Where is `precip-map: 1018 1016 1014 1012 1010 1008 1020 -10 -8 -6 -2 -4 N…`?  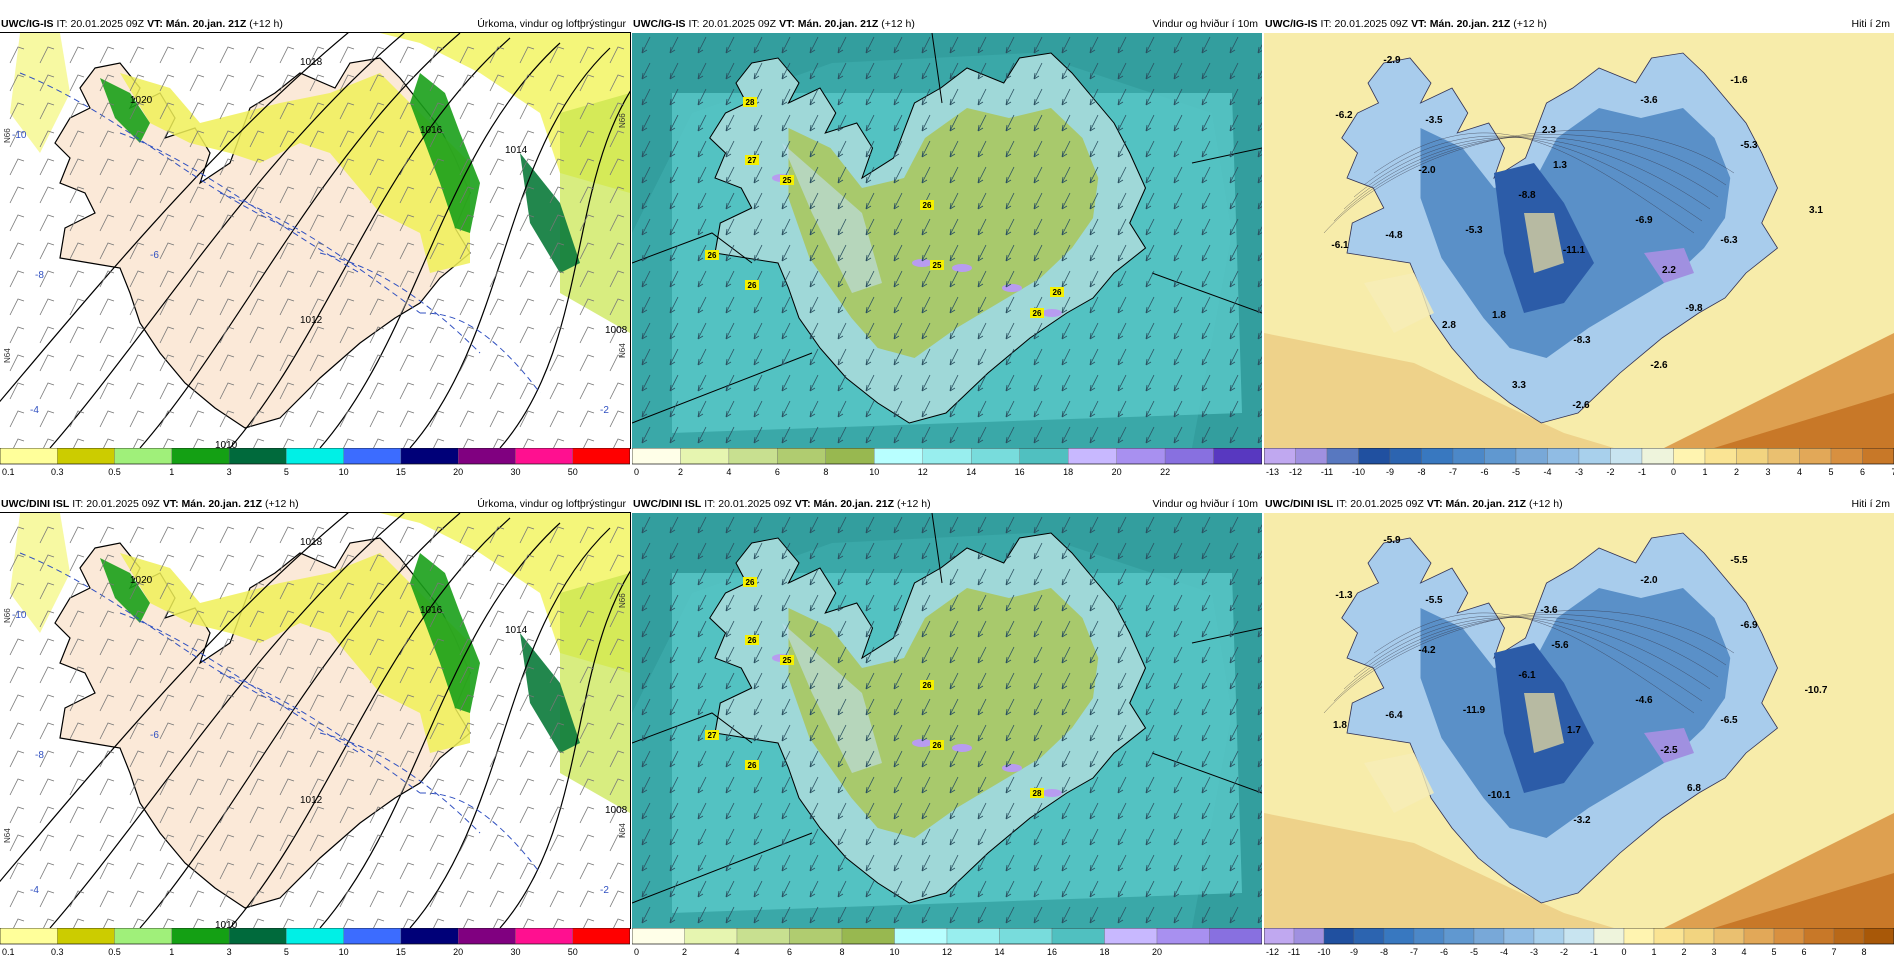 precip-map: 1018 1016 1014 1012 1010 1008 1020 -10 -8 -6 -2 -4 N… is located at coordinates (315, 240).